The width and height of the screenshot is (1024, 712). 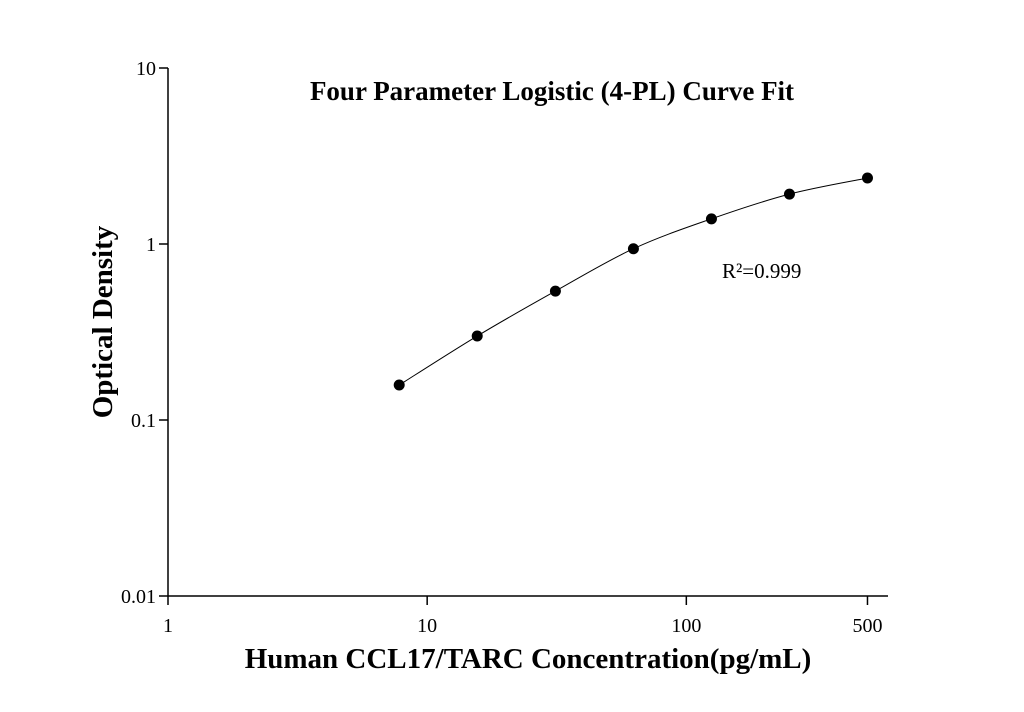 What do you see at coordinates (138, 597) in the screenshot?
I see `y-tick-label: 0.01` at bounding box center [138, 597].